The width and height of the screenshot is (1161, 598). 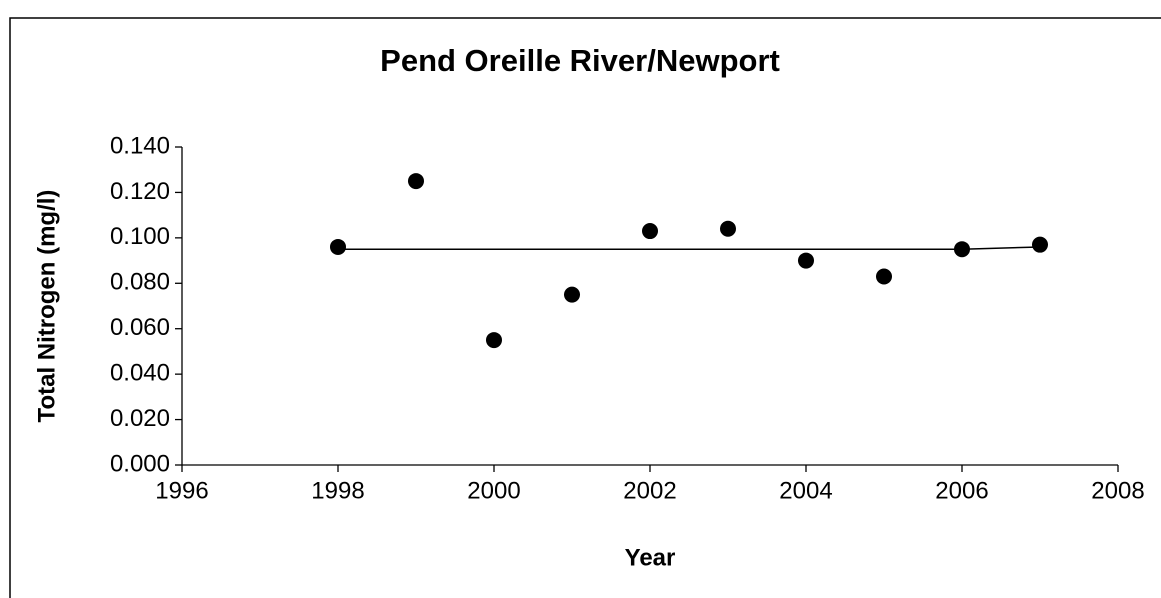 I want to click on x-tick-label: 1998, so click(x=337, y=490).